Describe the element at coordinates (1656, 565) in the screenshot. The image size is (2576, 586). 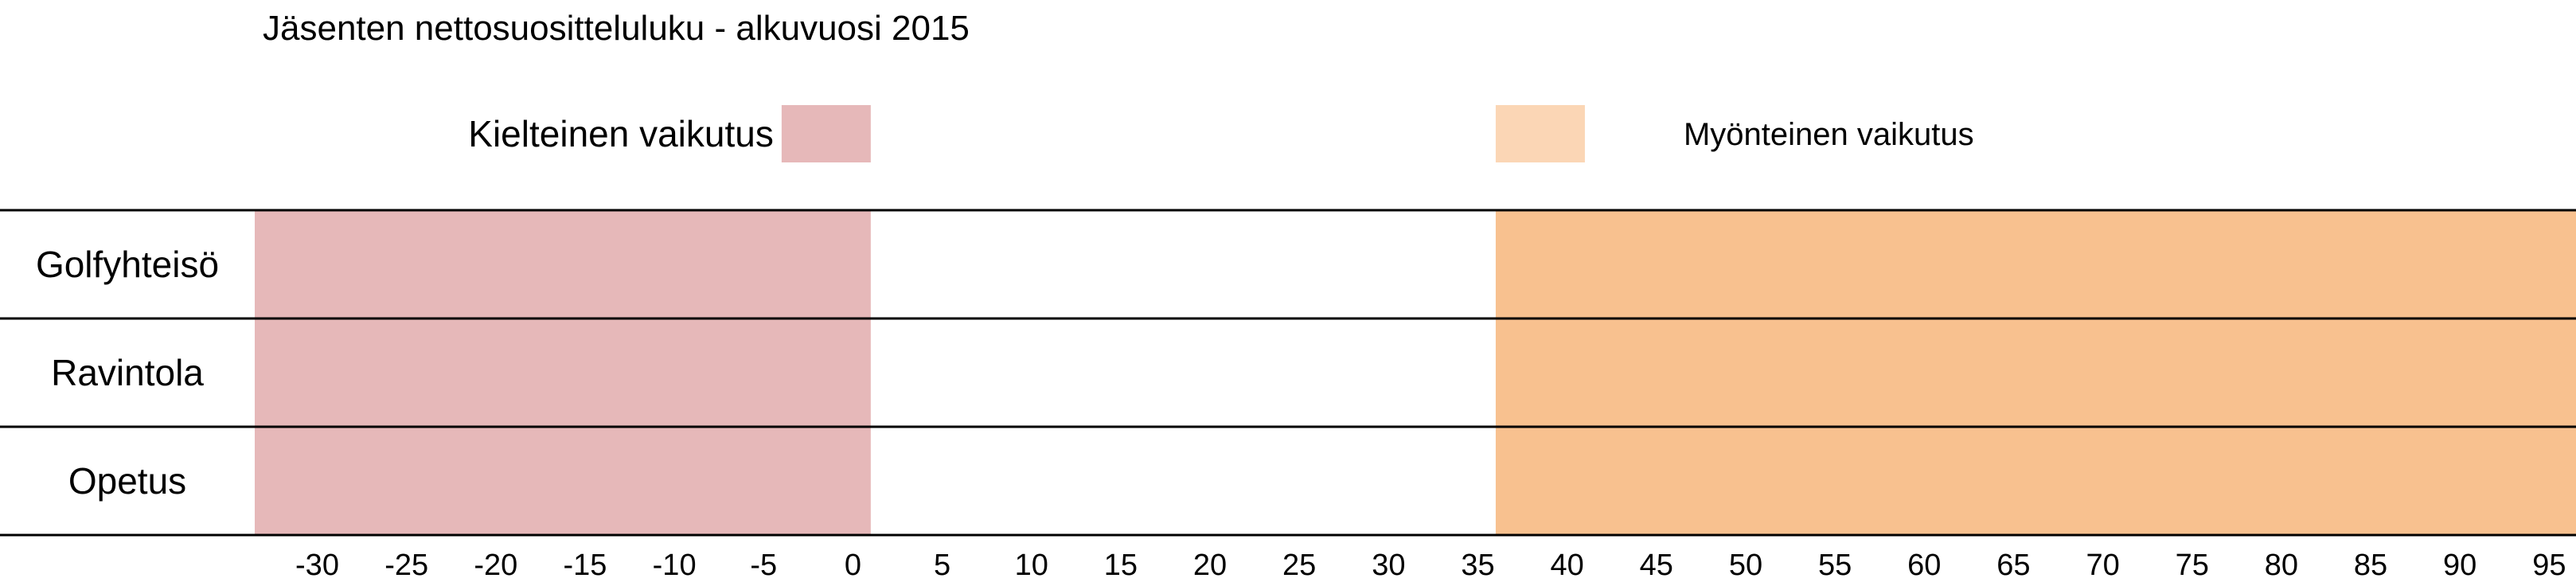
I see `x-tick-label: 45` at that location.